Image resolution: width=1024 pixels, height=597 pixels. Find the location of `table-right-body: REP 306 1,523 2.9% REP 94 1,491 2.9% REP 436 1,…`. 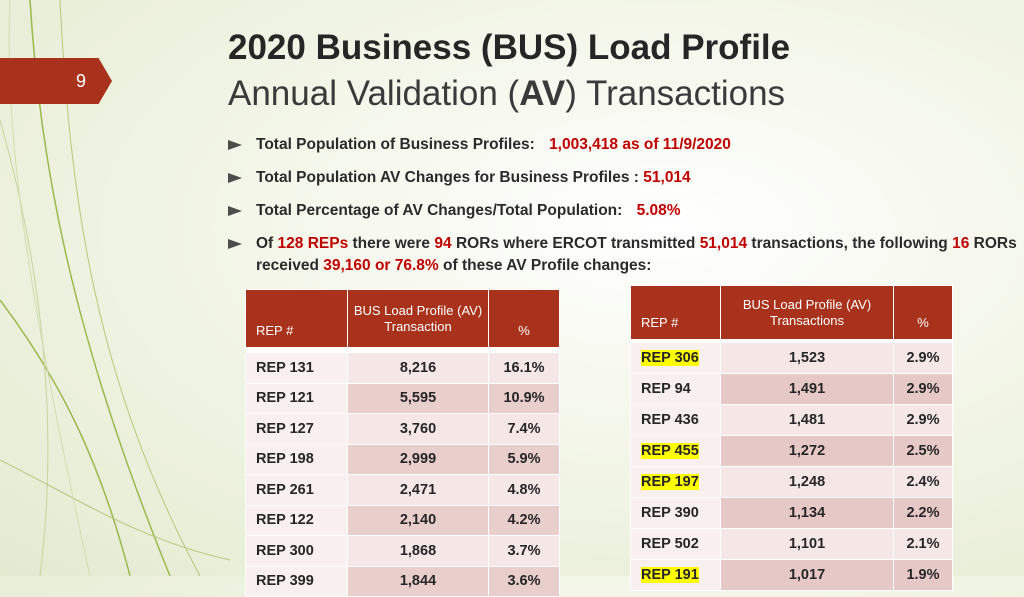

table-right-body: REP 306 1,523 2.9% REP 94 1,491 2.9% REP 436 1,… is located at coordinates (791, 465).